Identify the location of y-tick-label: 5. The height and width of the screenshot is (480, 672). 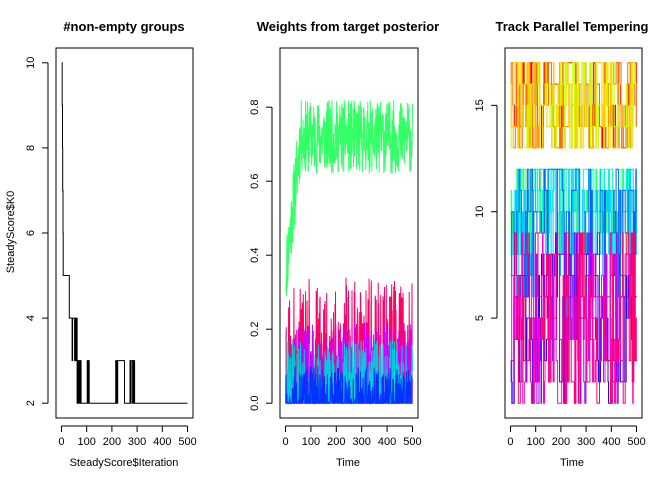
(480, 318).